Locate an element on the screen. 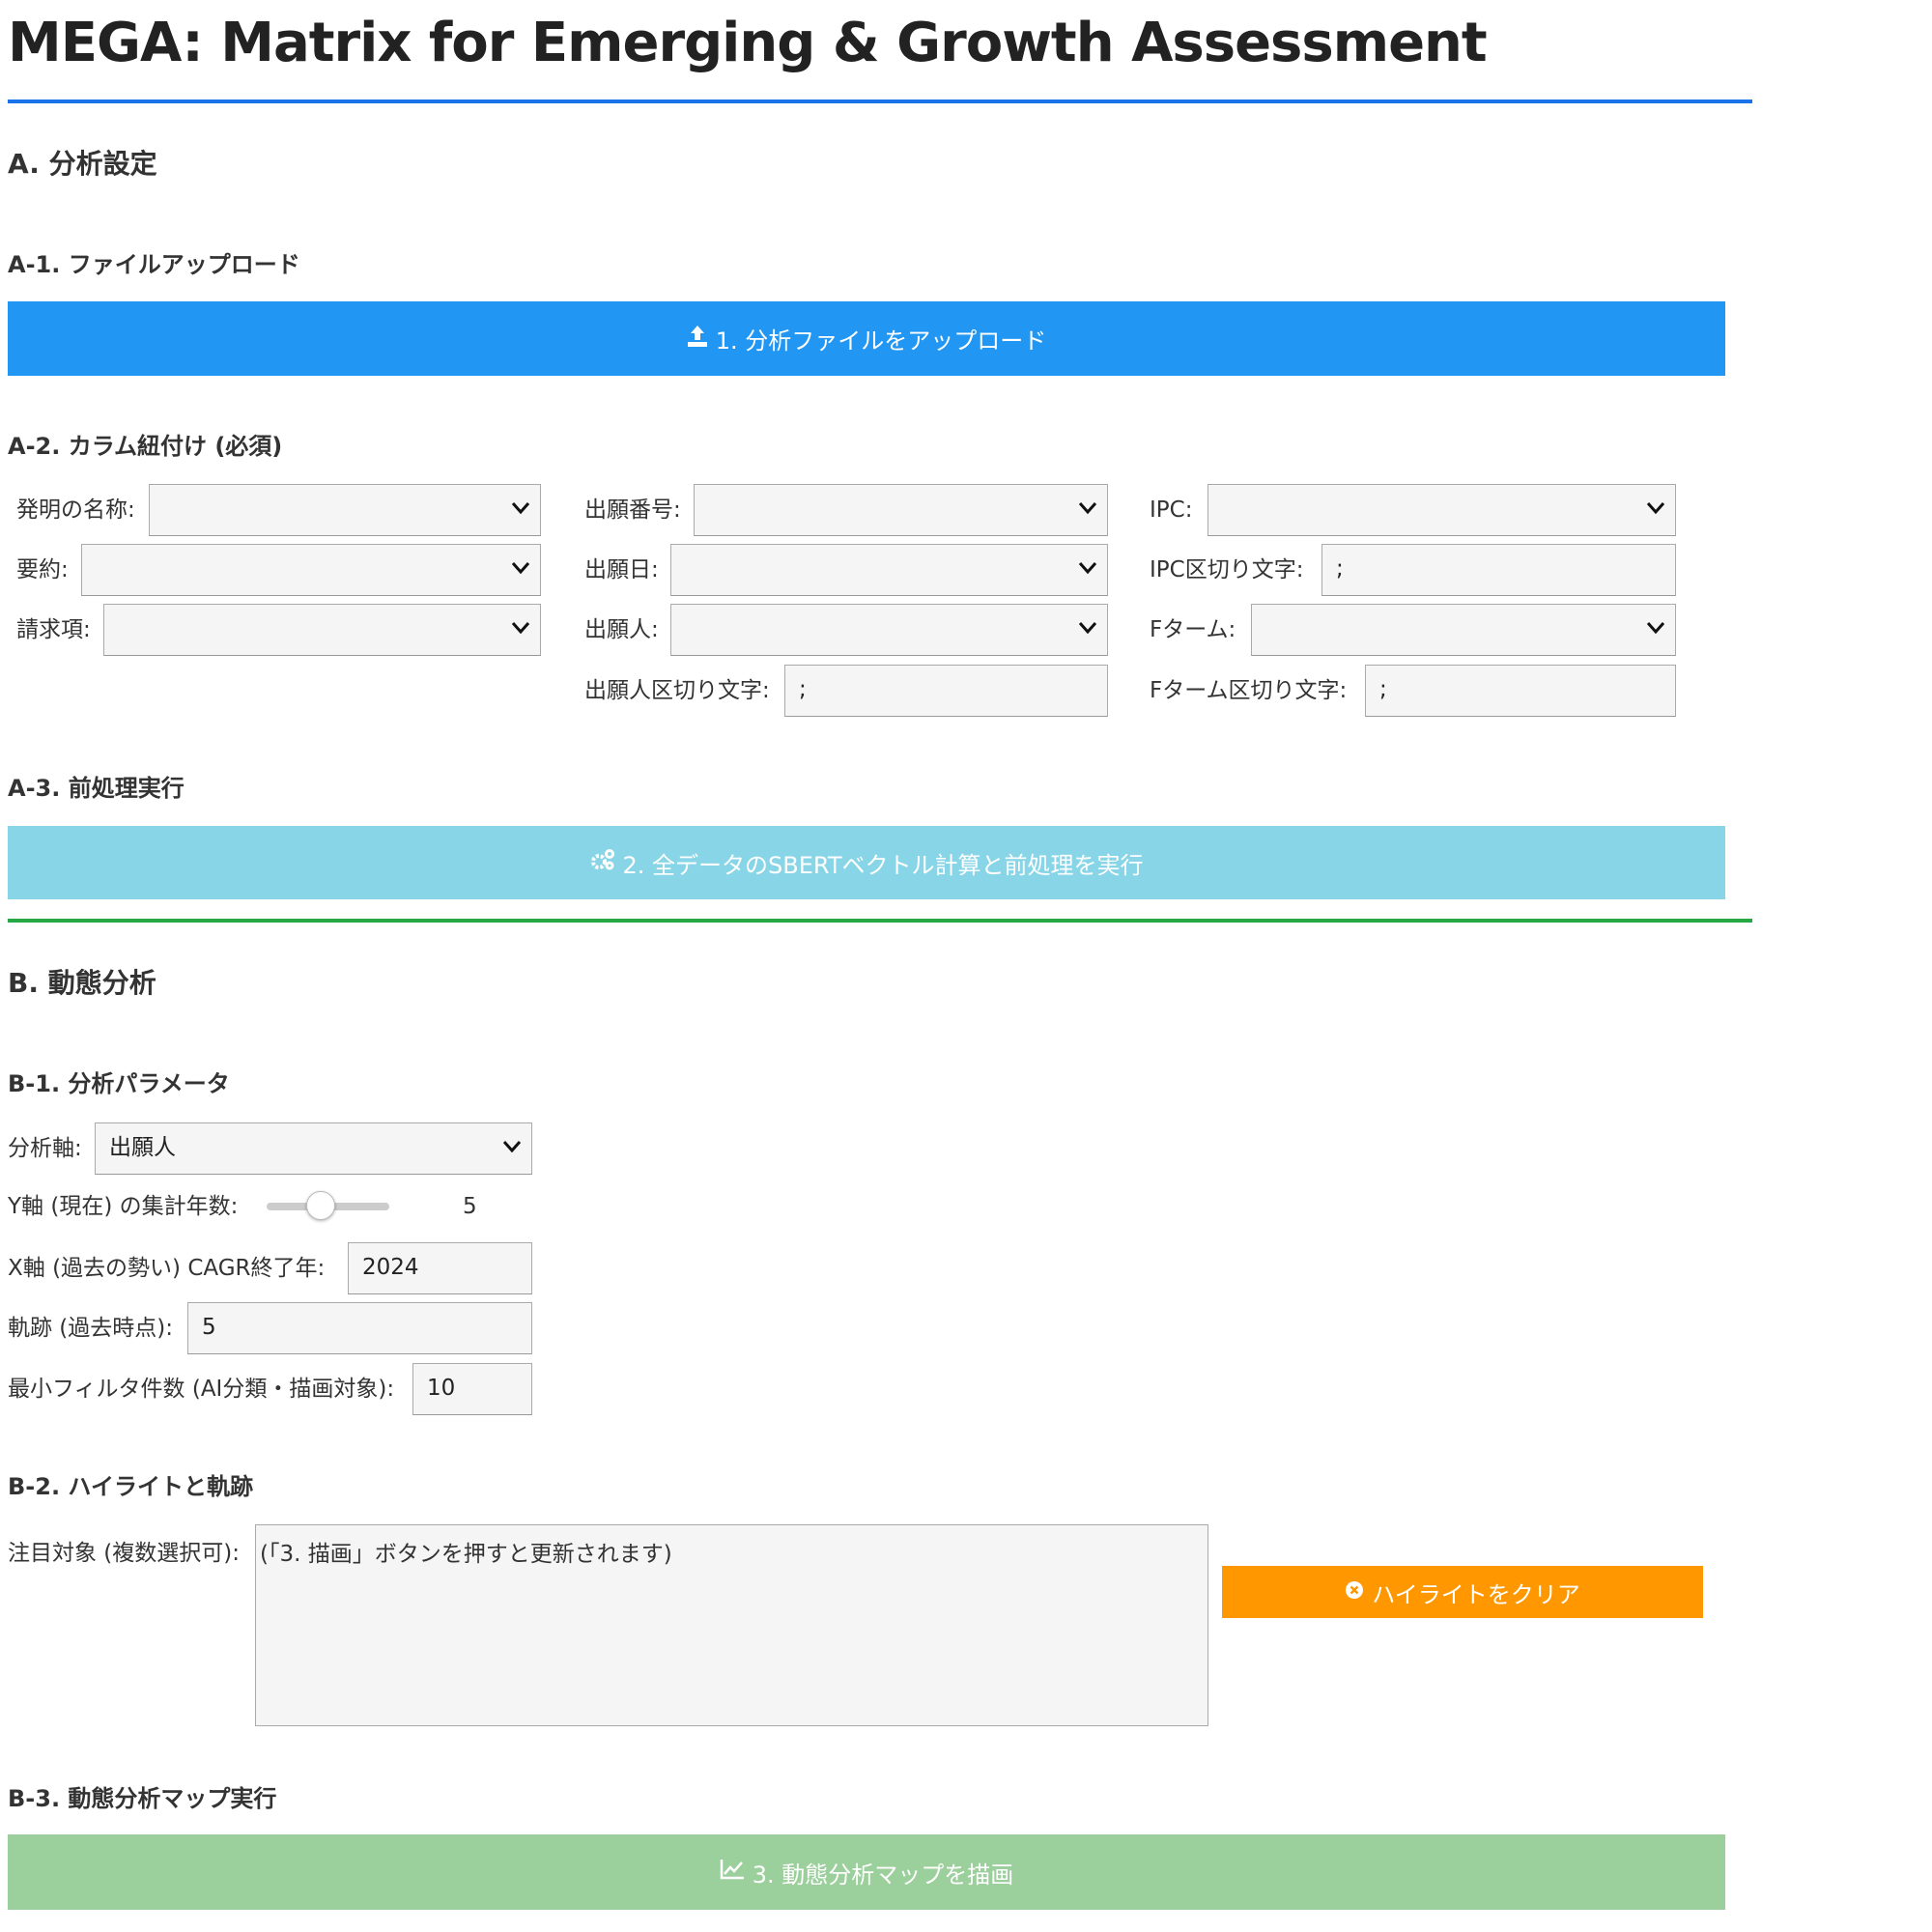  ipc-label: IPC: is located at coordinates (1171, 510).